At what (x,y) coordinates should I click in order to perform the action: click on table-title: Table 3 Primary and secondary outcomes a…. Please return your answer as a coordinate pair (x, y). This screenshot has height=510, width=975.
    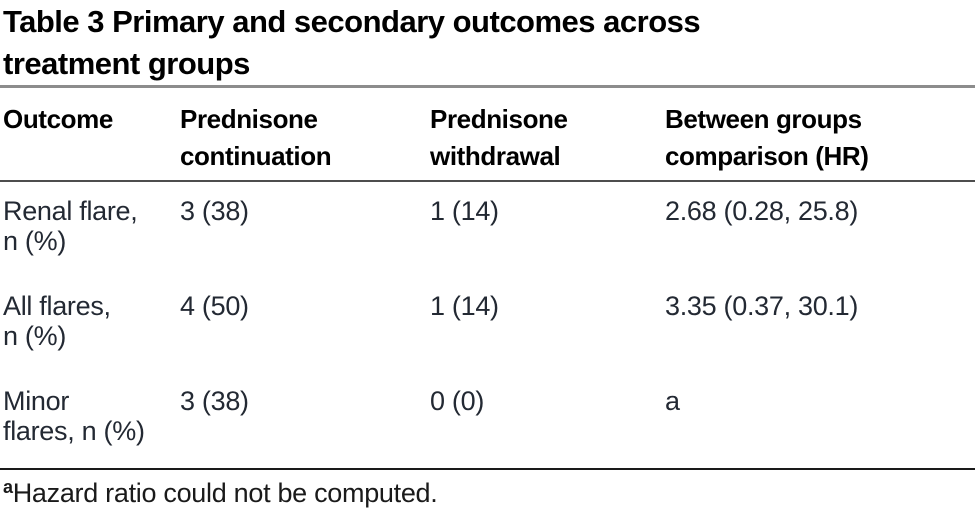
    Looking at the image, I should click on (352, 42).